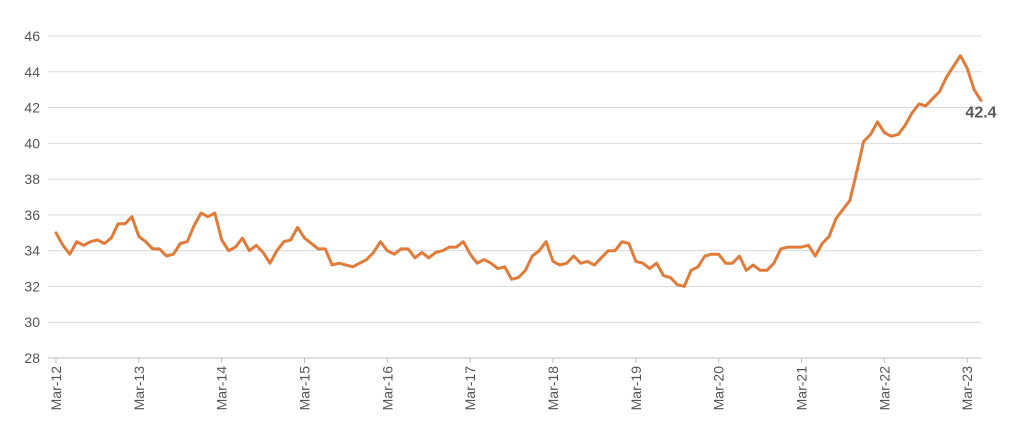  What do you see at coordinates (139, 388) in the screenshot?
I see `x-tick-label: Mar-13` at bounding box center [139, 388].